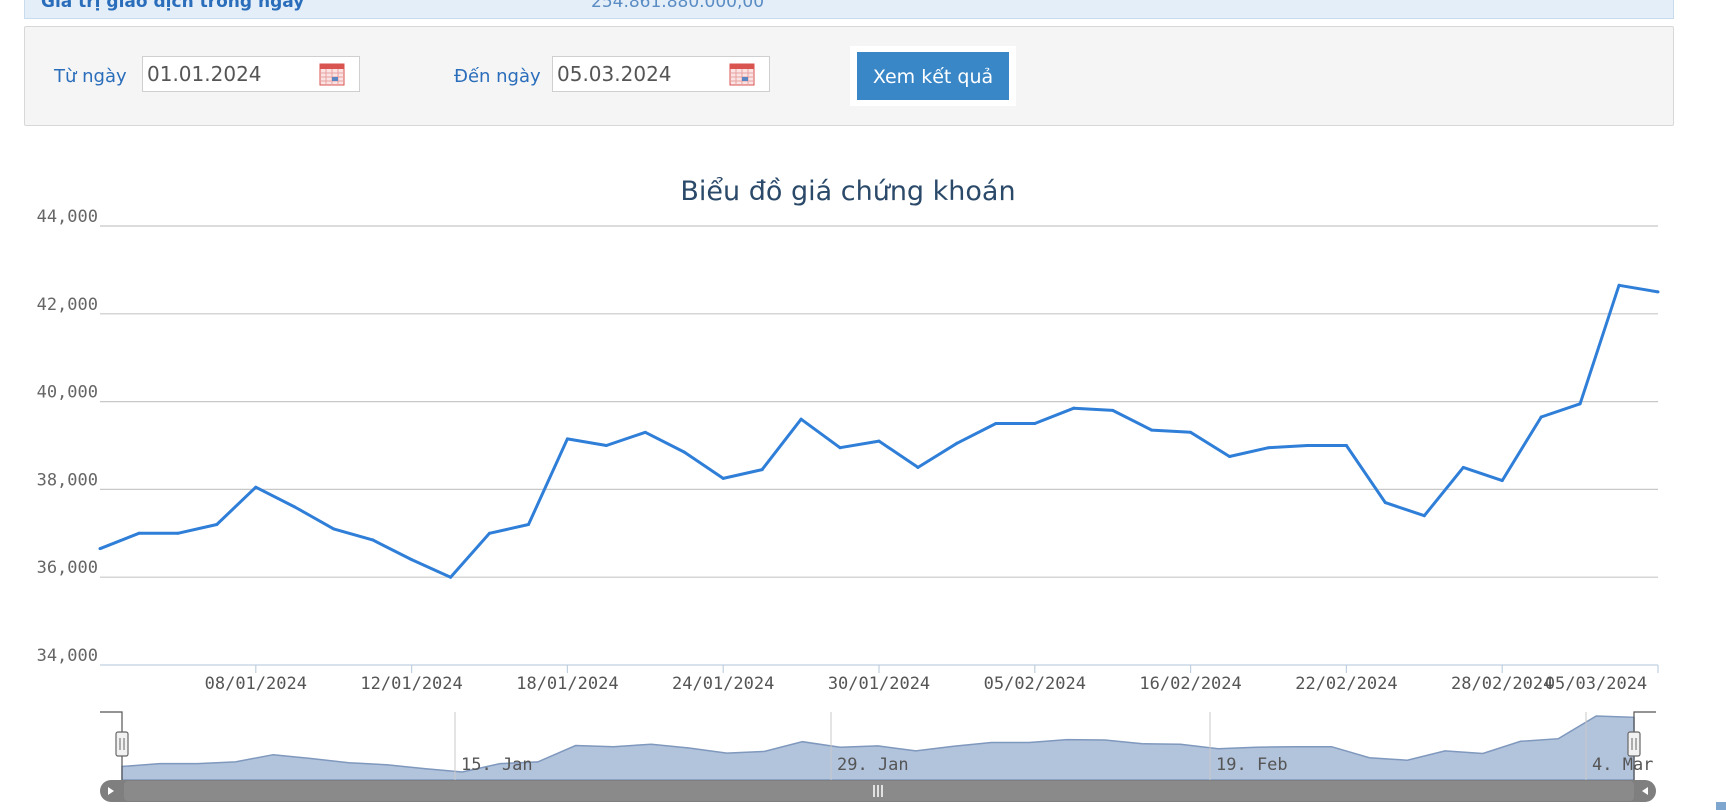  What do you see at coordinates (90, 76) in the screenshot?
I see `from-date-label: Từ ngày` at bounding box center [90, 76].